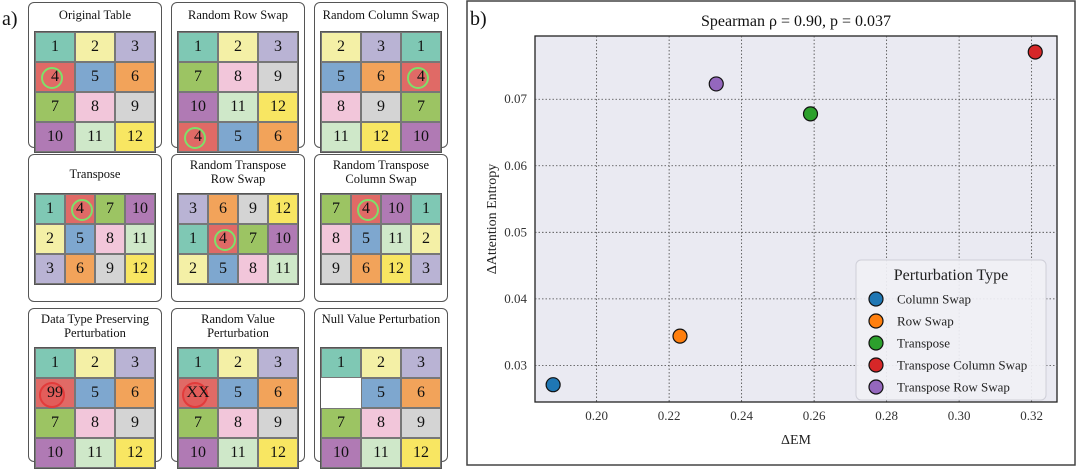  Describe the element at coordinates (478, 19) in the screenshot. I see `panel-b-label: b)` at that location.